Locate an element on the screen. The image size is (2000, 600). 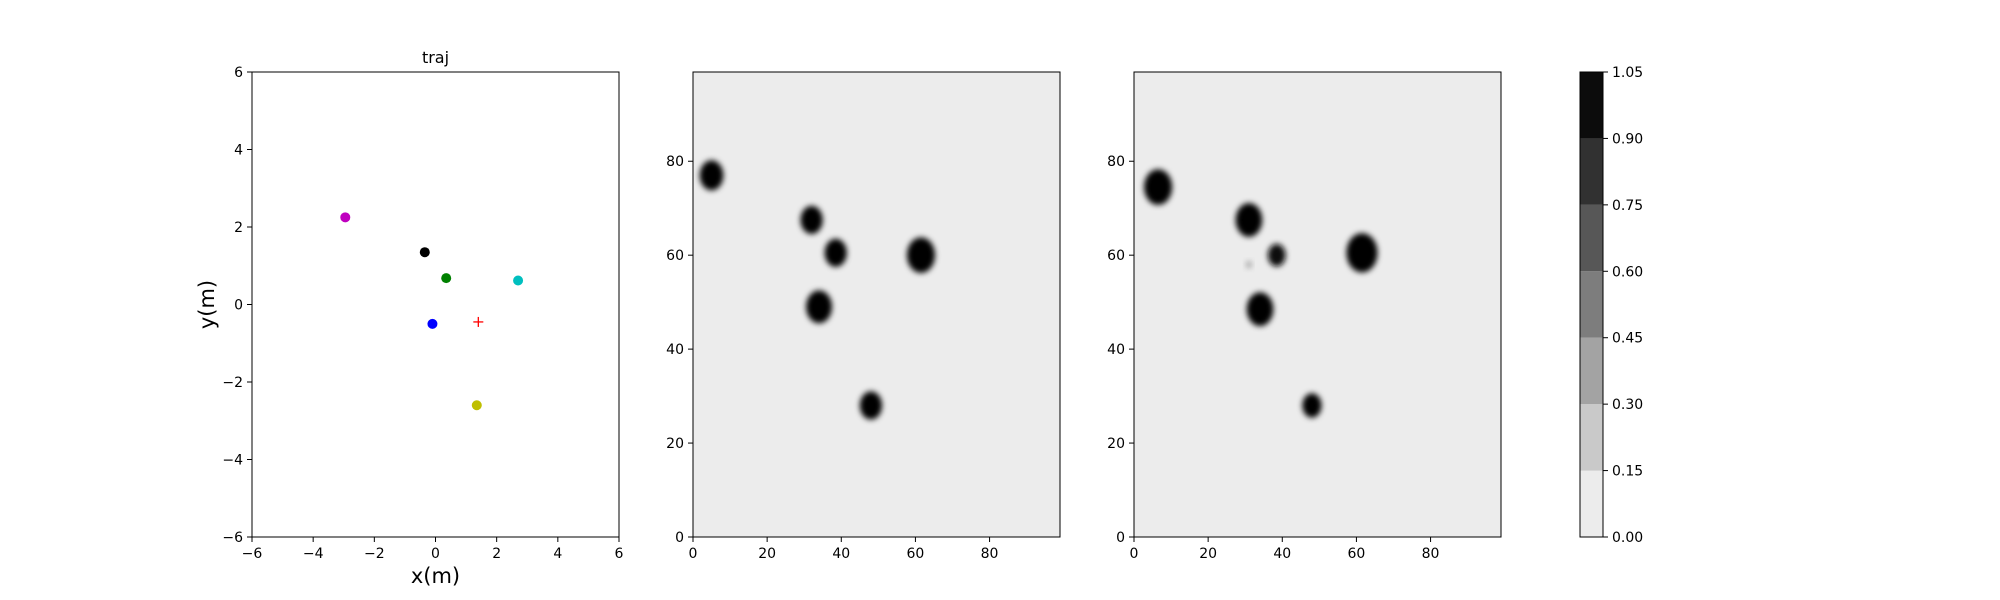
scatter-goal-marker is located at coordinates (478, 321).